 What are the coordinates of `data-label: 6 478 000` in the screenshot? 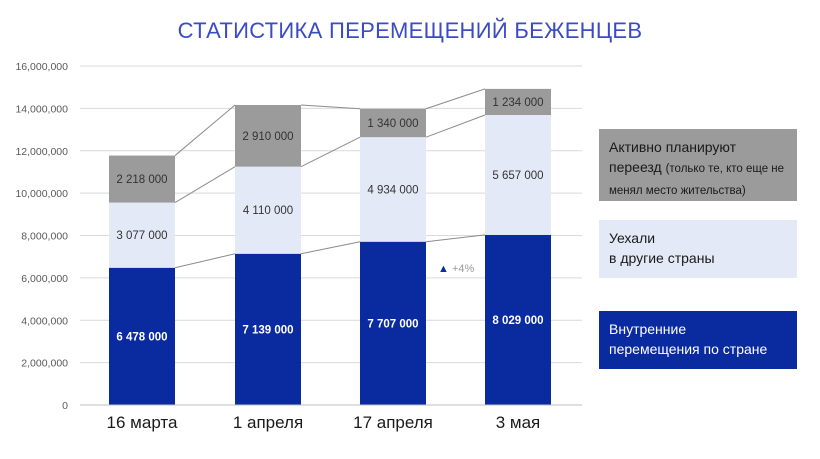 It's located at (141, 337).